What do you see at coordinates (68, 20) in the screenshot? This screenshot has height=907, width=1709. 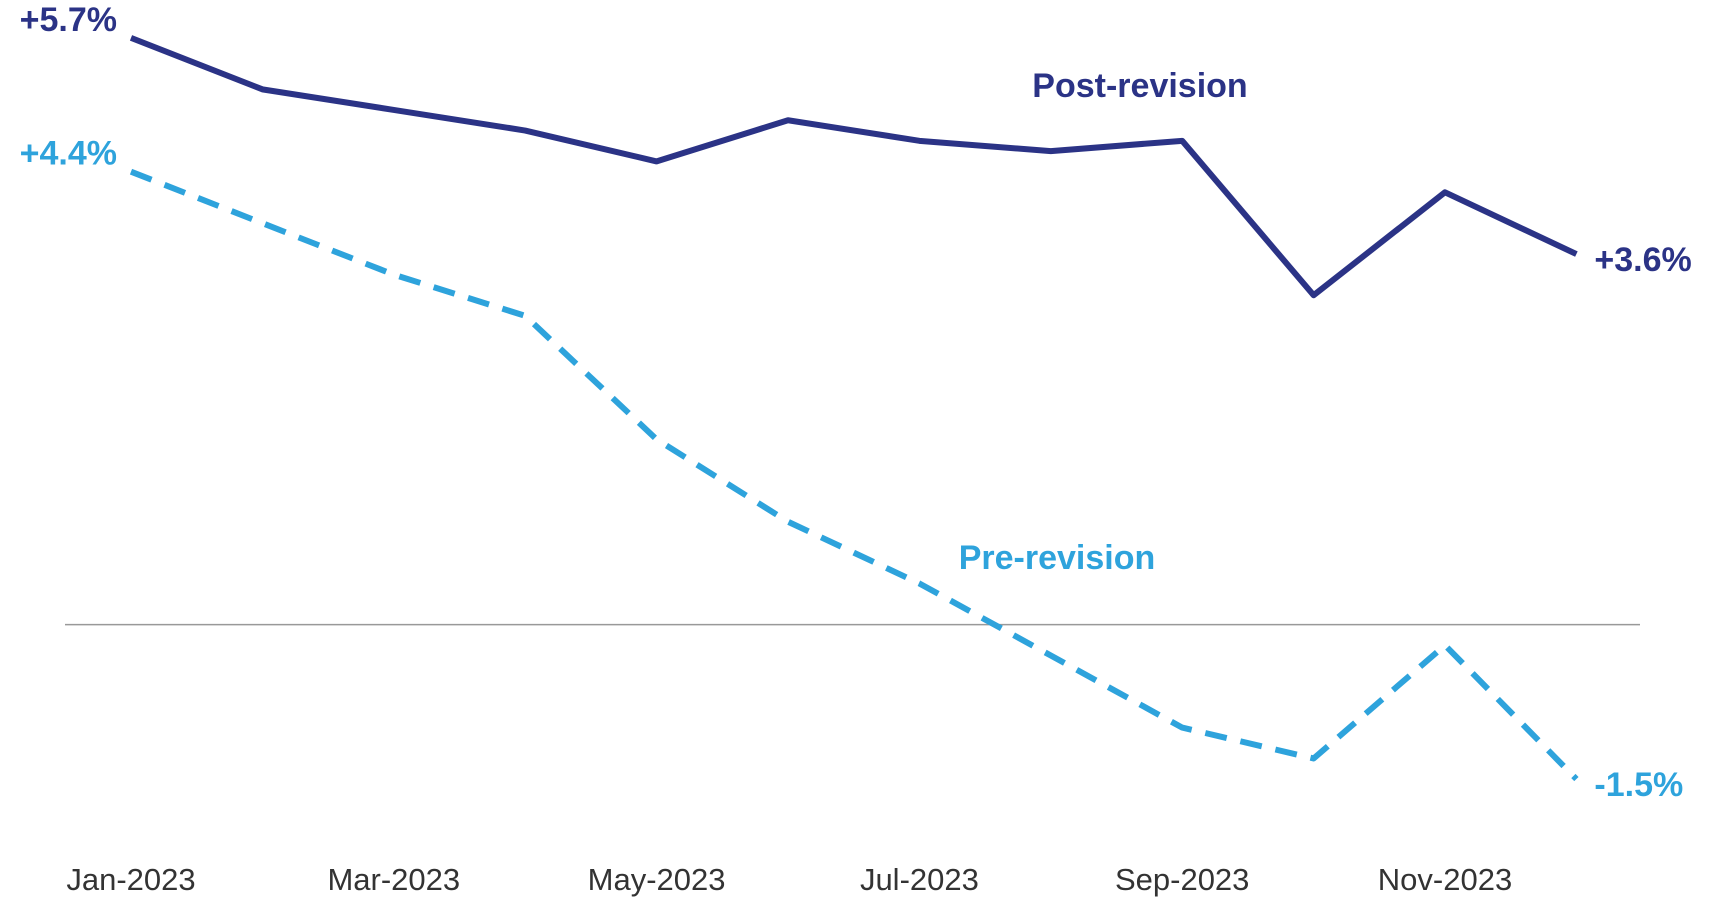 I see `value-label: +5.7%` at bounding box center [68, 20].